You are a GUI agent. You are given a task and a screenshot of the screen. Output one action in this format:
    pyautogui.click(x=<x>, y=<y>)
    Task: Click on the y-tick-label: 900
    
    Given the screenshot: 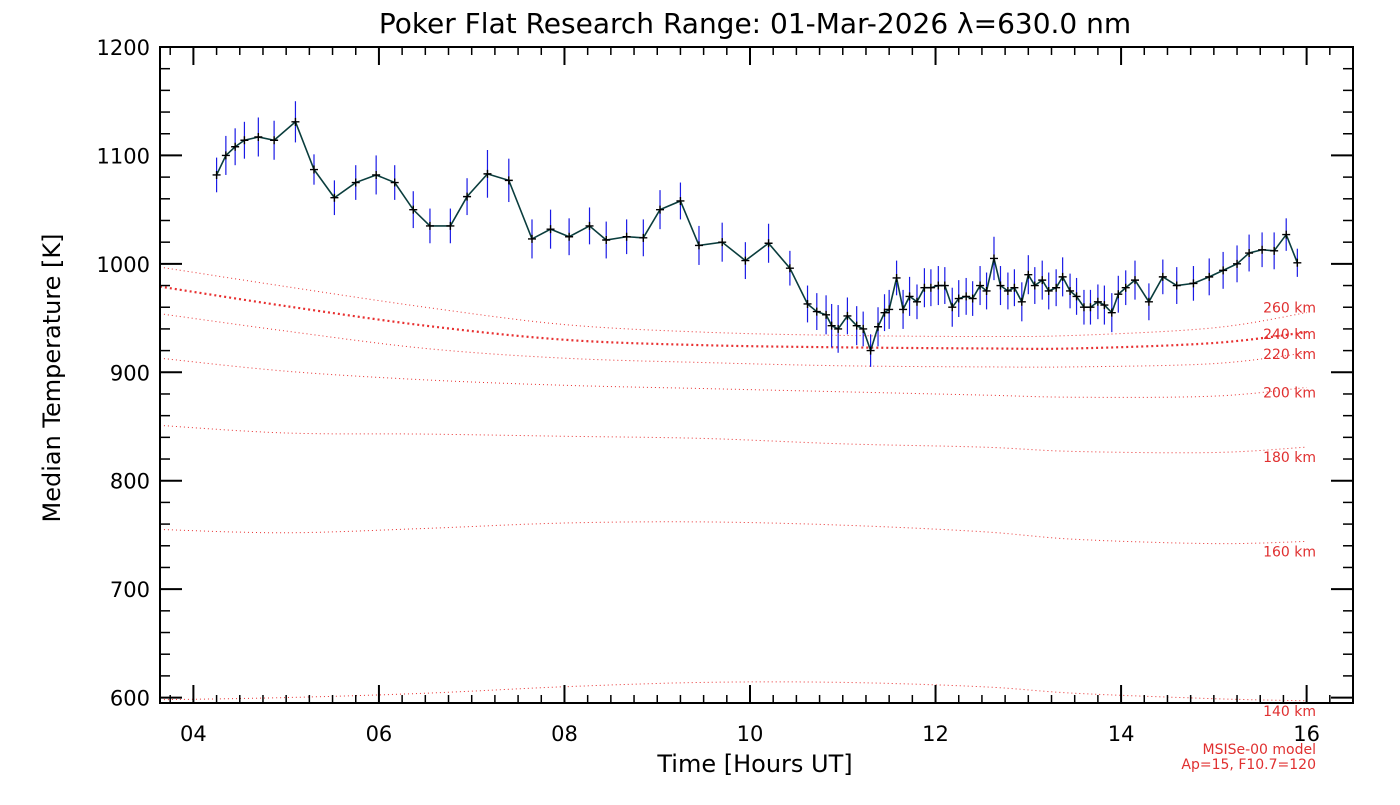 What is the action you would take?
    pyautogui.click(x=130, y=373)
    